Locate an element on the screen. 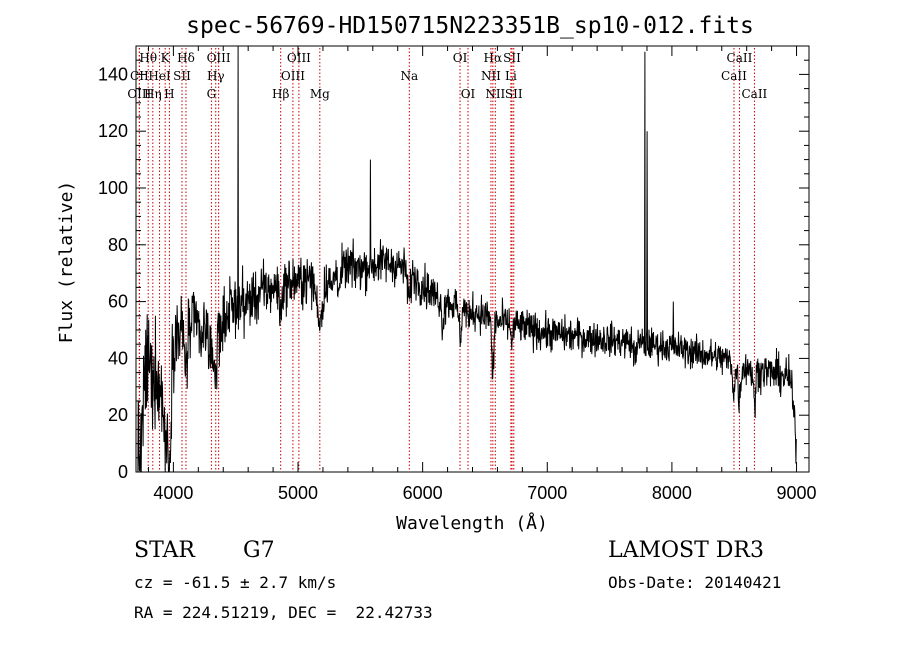 Image resolution: width=900 pixels, height=649 pixels. spectral-marker-label: Hη is located at coordinates (153, 94).